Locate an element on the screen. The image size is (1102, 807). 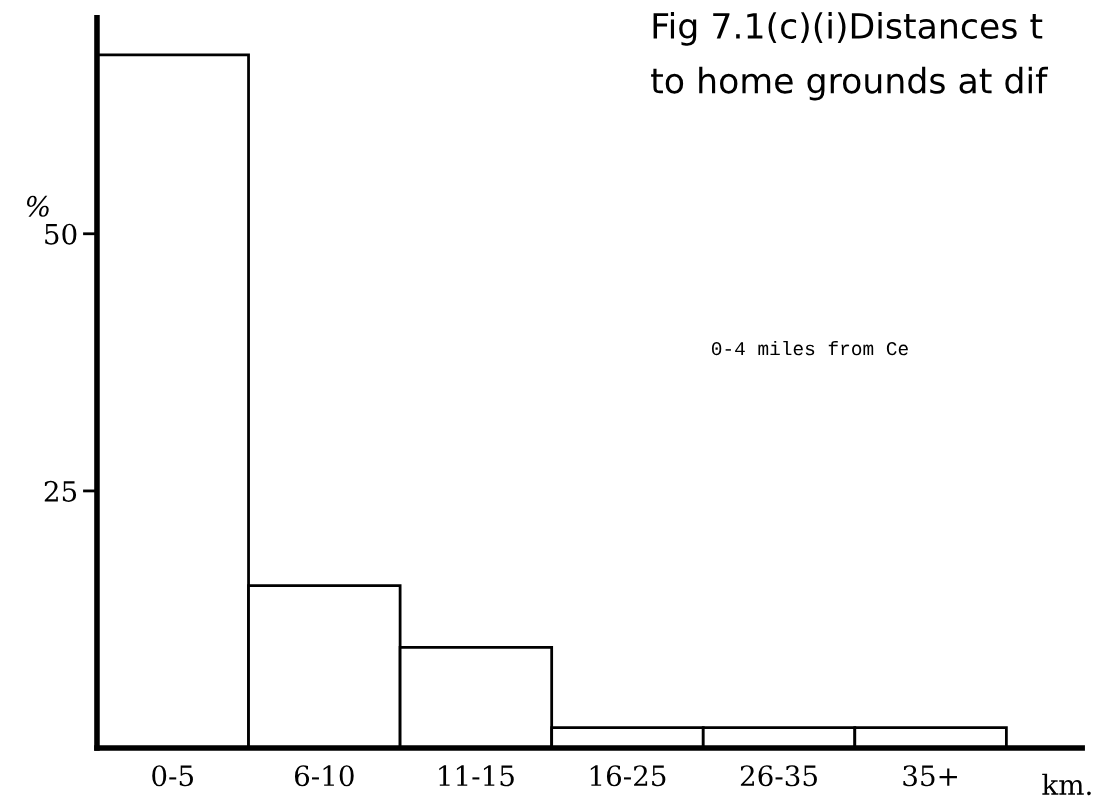
x-tick-label: 16-25 is located at coordinates (628, 776).